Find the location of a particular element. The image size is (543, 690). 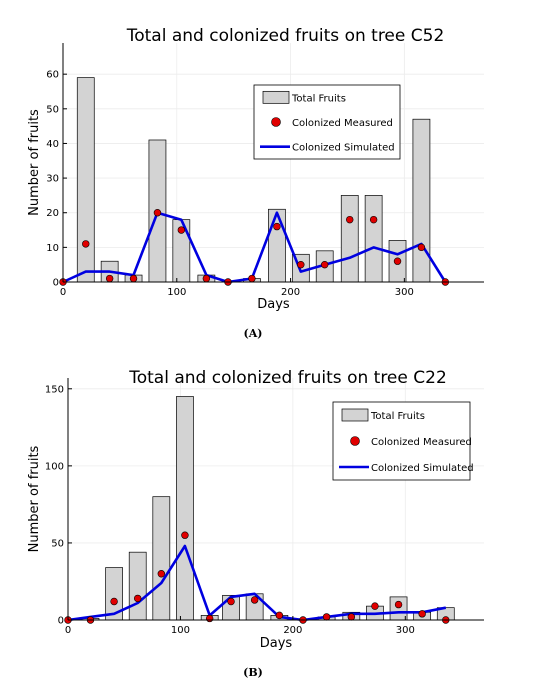

y-tick-label: 40 is located at coordinates (52, 144).